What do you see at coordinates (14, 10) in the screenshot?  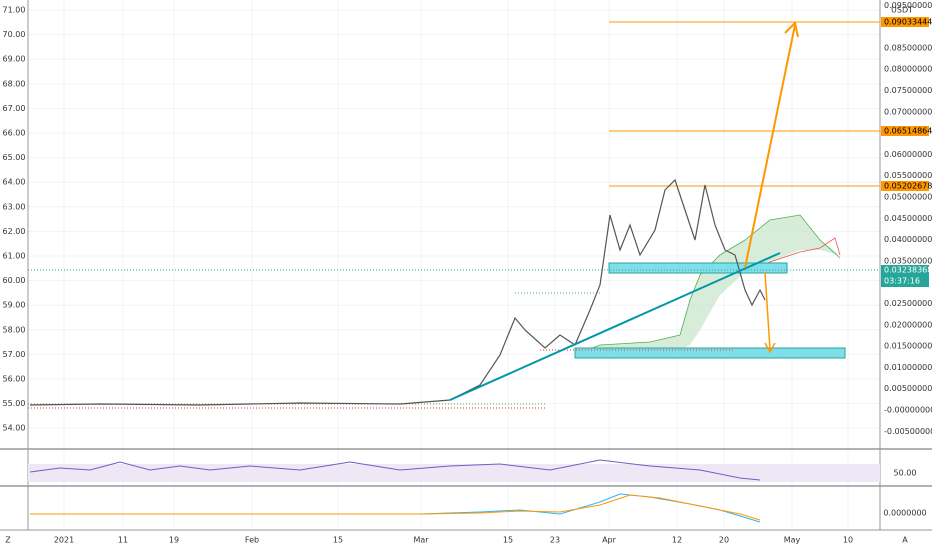 I see `left-tick-label: 71.00` at bounding box center [14, 10].